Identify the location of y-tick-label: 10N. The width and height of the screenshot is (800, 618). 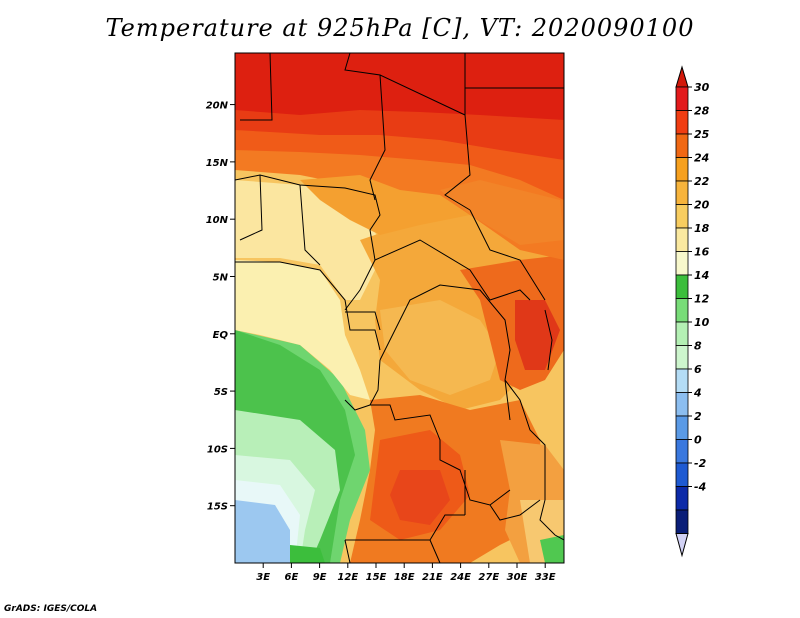
(217, 220).